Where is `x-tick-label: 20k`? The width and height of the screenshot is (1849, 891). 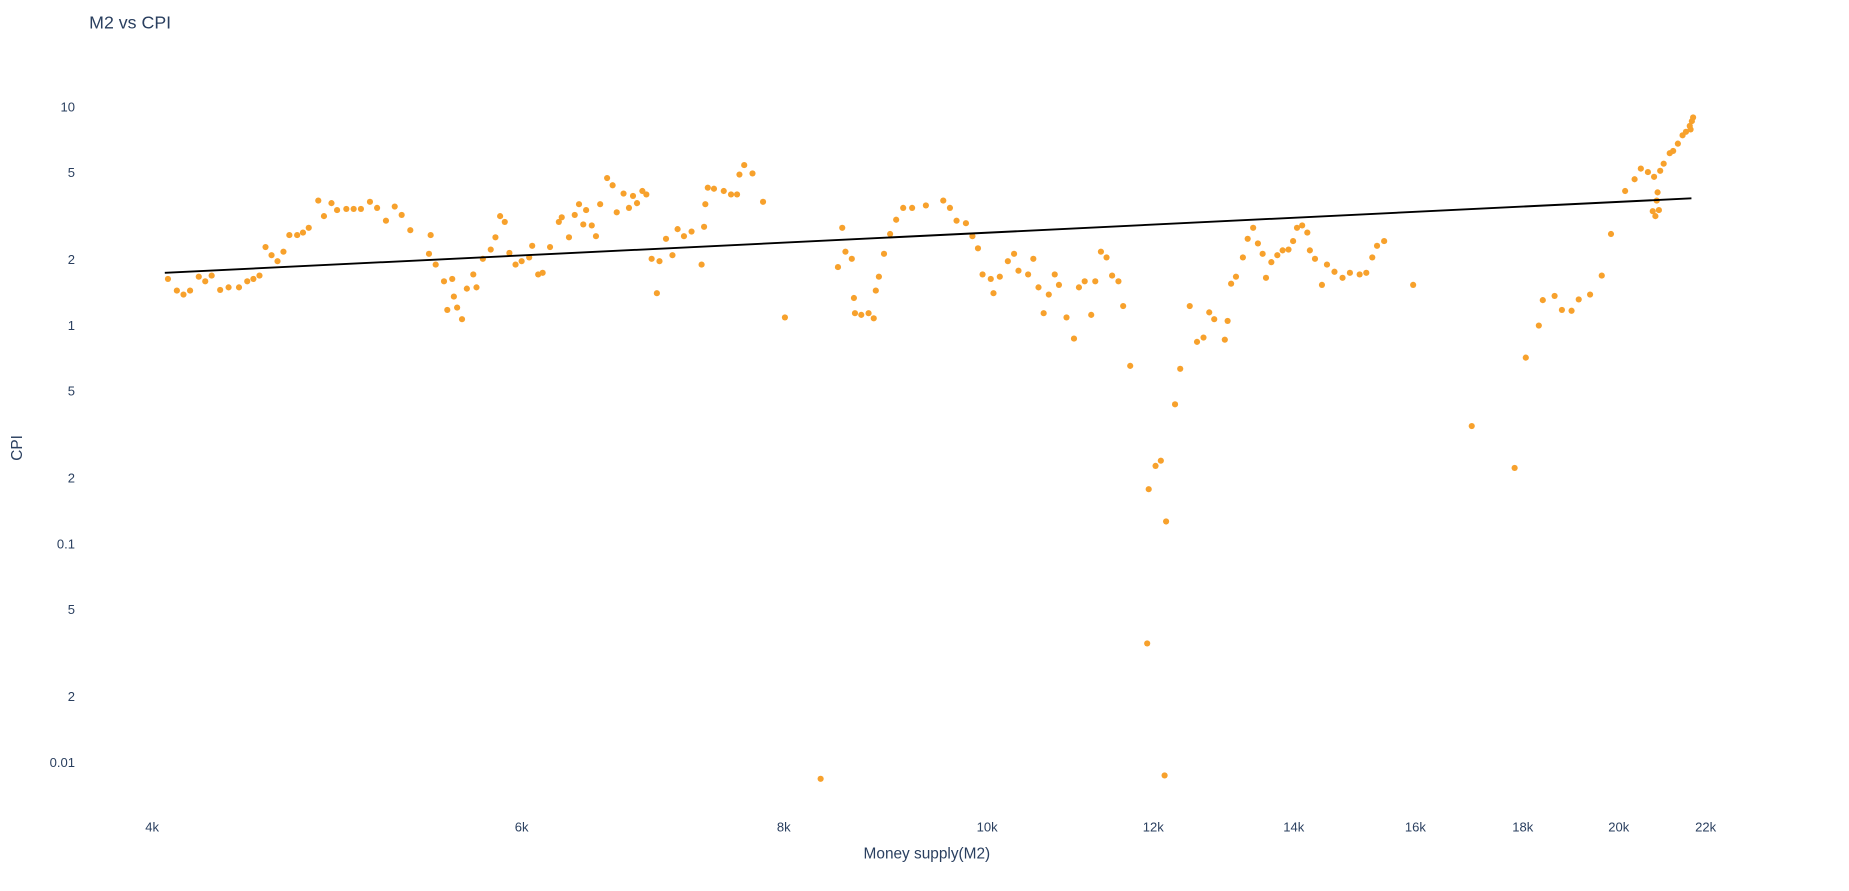
x-tick-label: 20k is located at coordinates (1618, 827).